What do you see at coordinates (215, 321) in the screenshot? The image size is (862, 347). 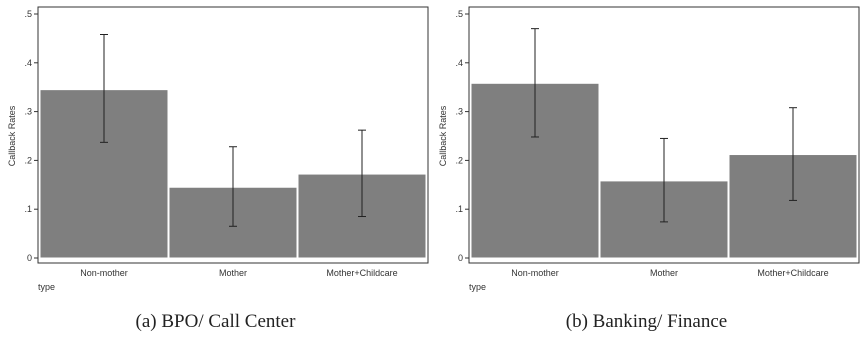 I see `caption-bpo-call-center: (a) BPO/ Call Center` at bounding box center [215, 321].